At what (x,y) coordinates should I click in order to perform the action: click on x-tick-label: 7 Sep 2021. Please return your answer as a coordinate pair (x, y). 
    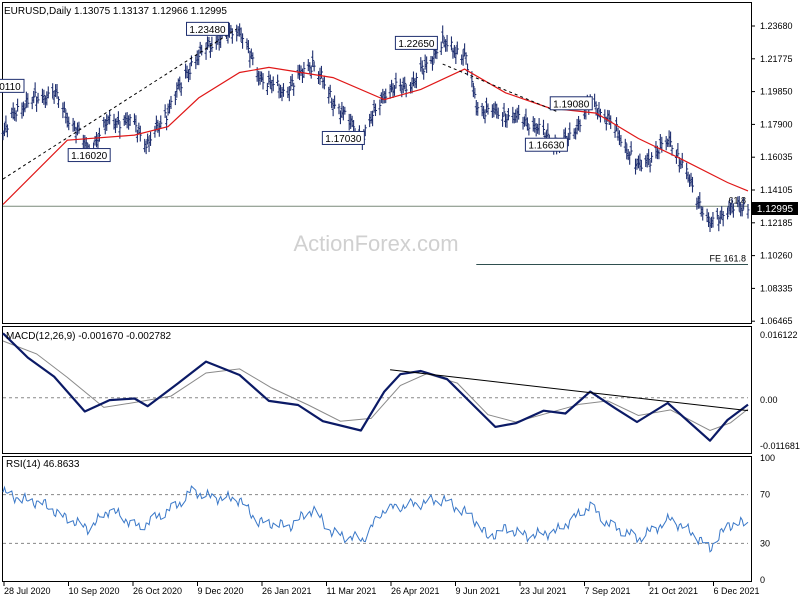
    Looking at the image, I should click on (608, 591).